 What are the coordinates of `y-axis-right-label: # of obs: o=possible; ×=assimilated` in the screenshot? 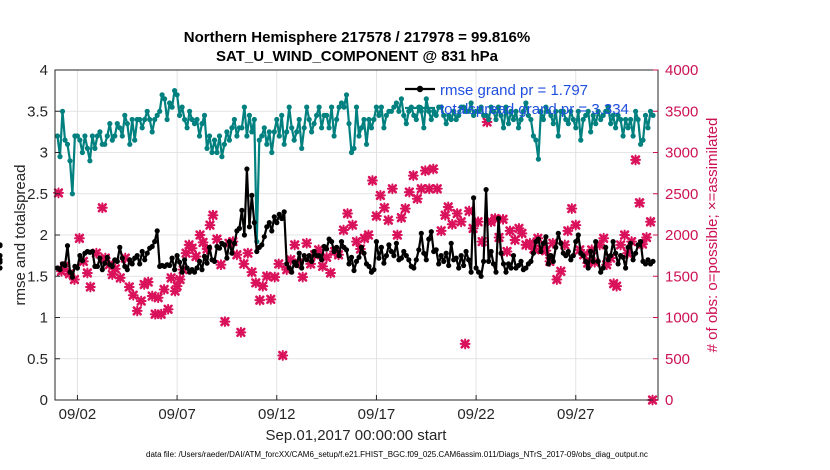 It's located at (712, 235).